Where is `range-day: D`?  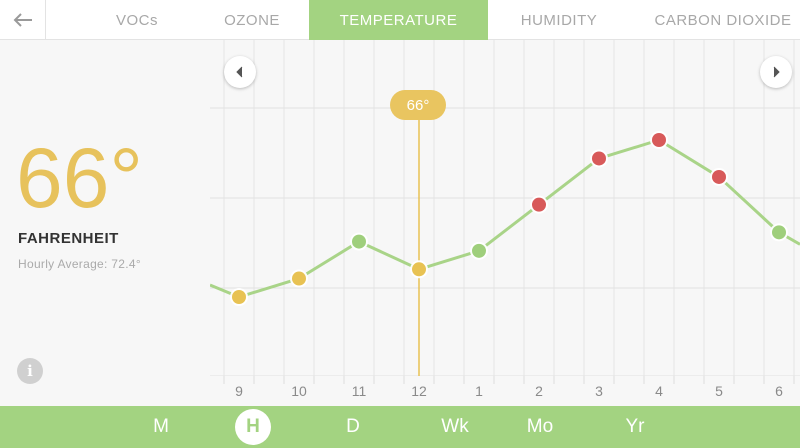
range-day: D is located at coordinates (353, 426).